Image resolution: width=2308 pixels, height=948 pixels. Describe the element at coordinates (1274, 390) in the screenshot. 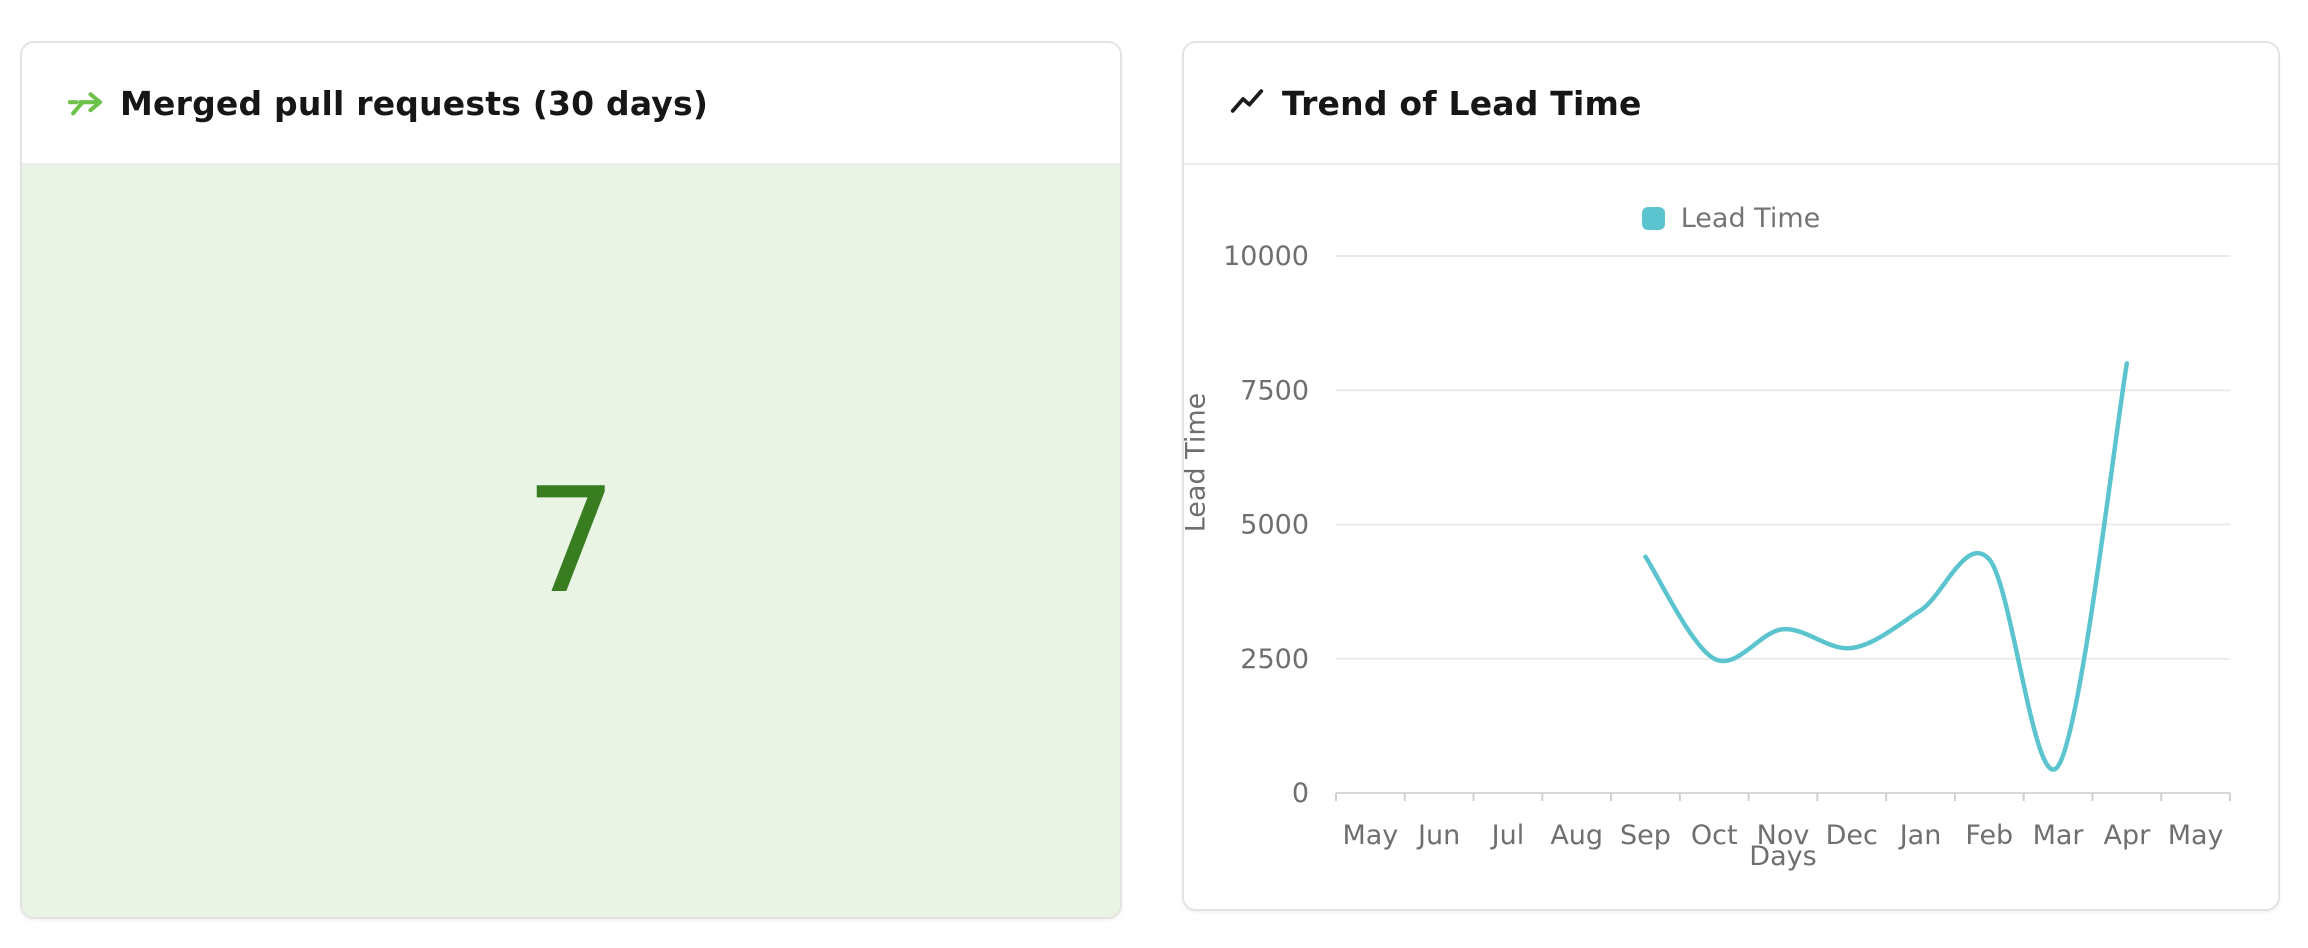

I see `svg-text: 7500` at that location.